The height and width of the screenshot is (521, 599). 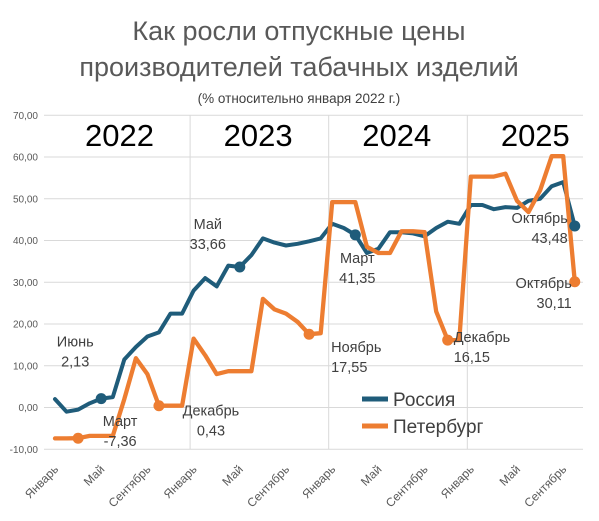 I want to click on y-tick-label: 40,00, so click(x=25, y=241).